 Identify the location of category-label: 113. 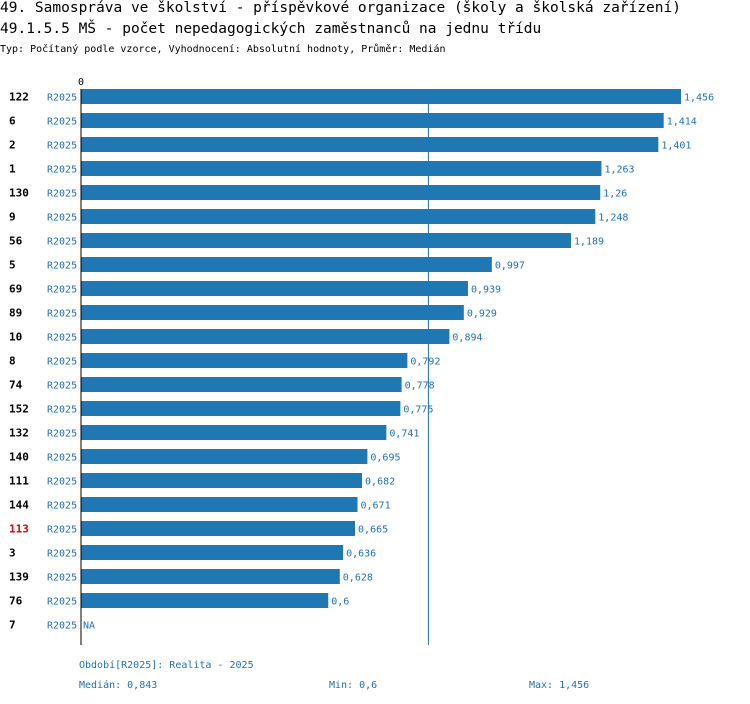
(19, 529).